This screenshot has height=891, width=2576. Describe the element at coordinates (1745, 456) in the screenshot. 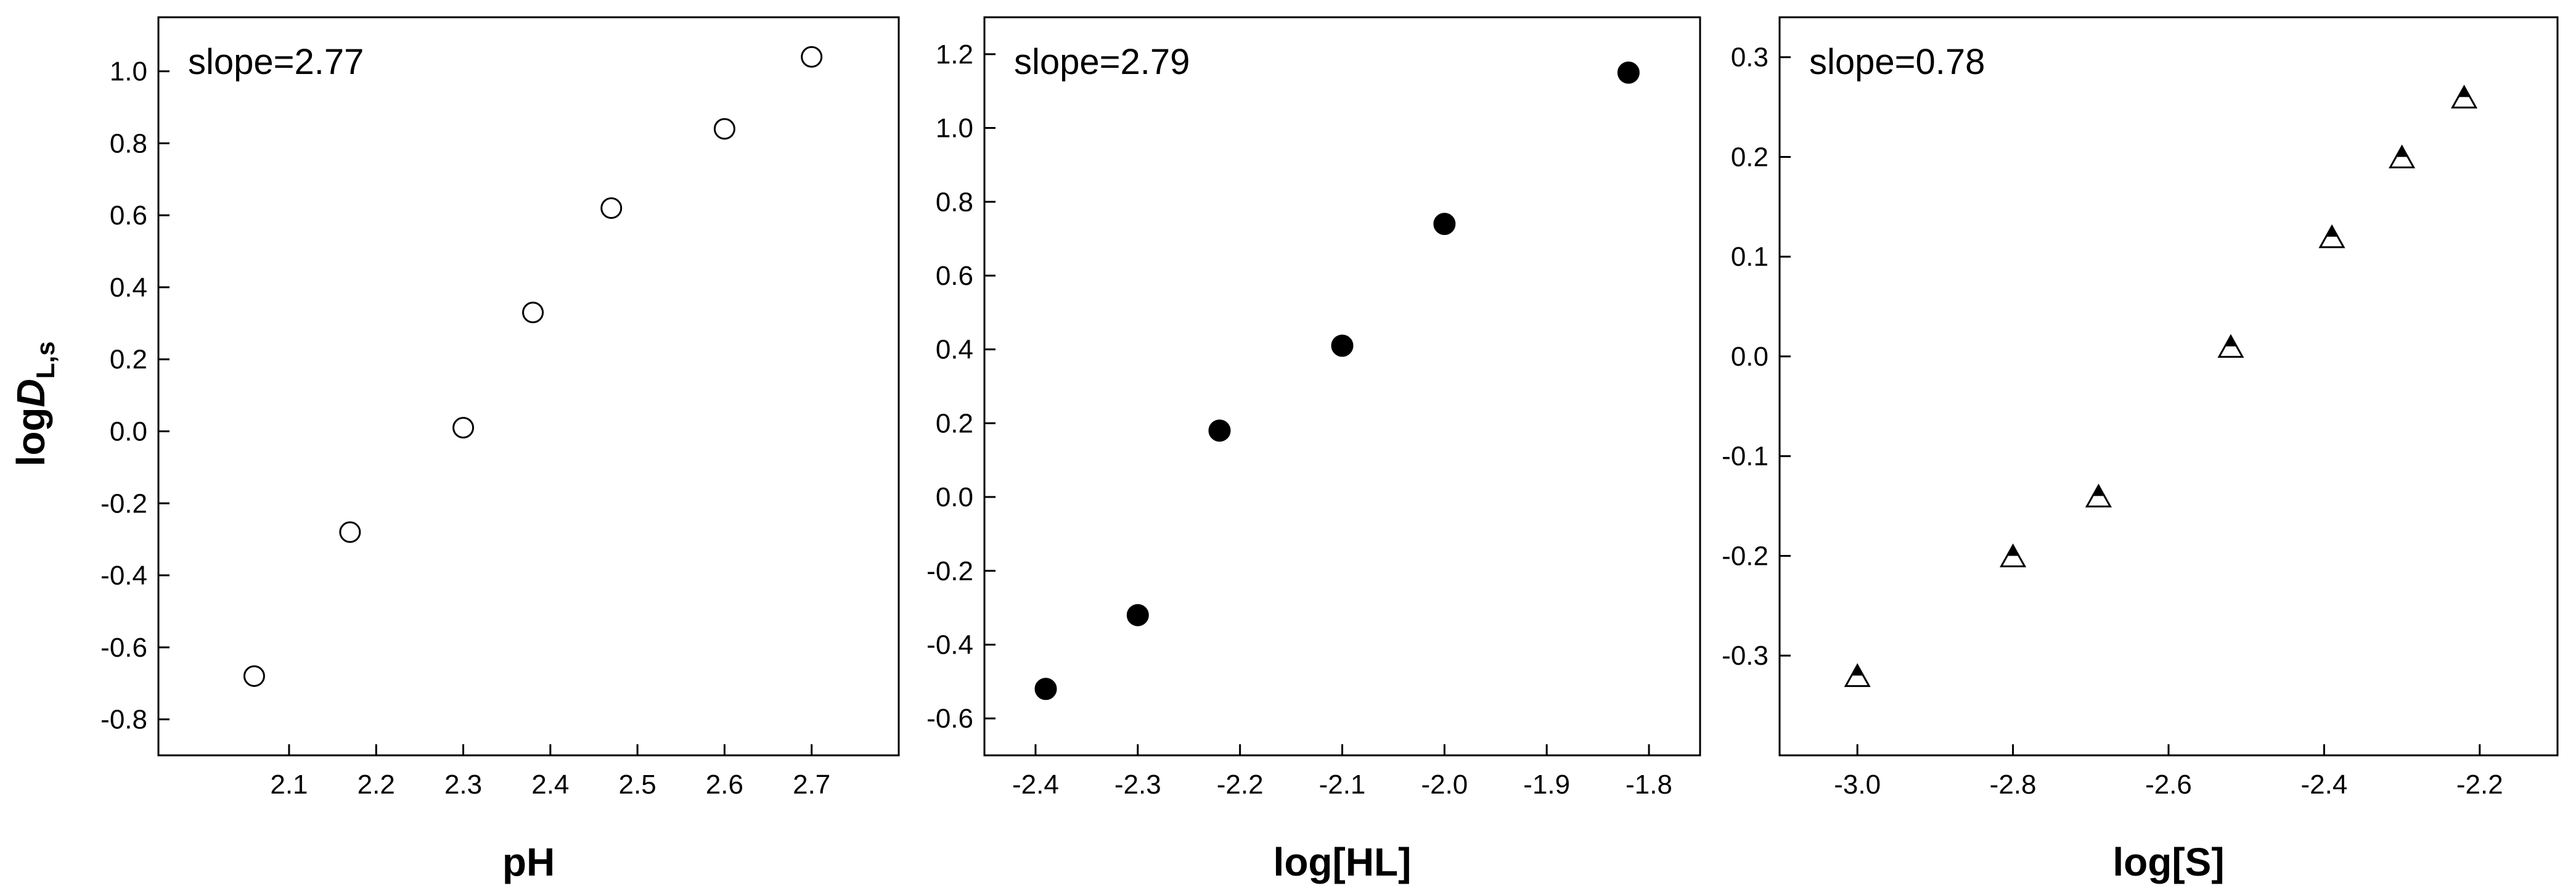

I see `y-tick-label: -0.1` at that location.